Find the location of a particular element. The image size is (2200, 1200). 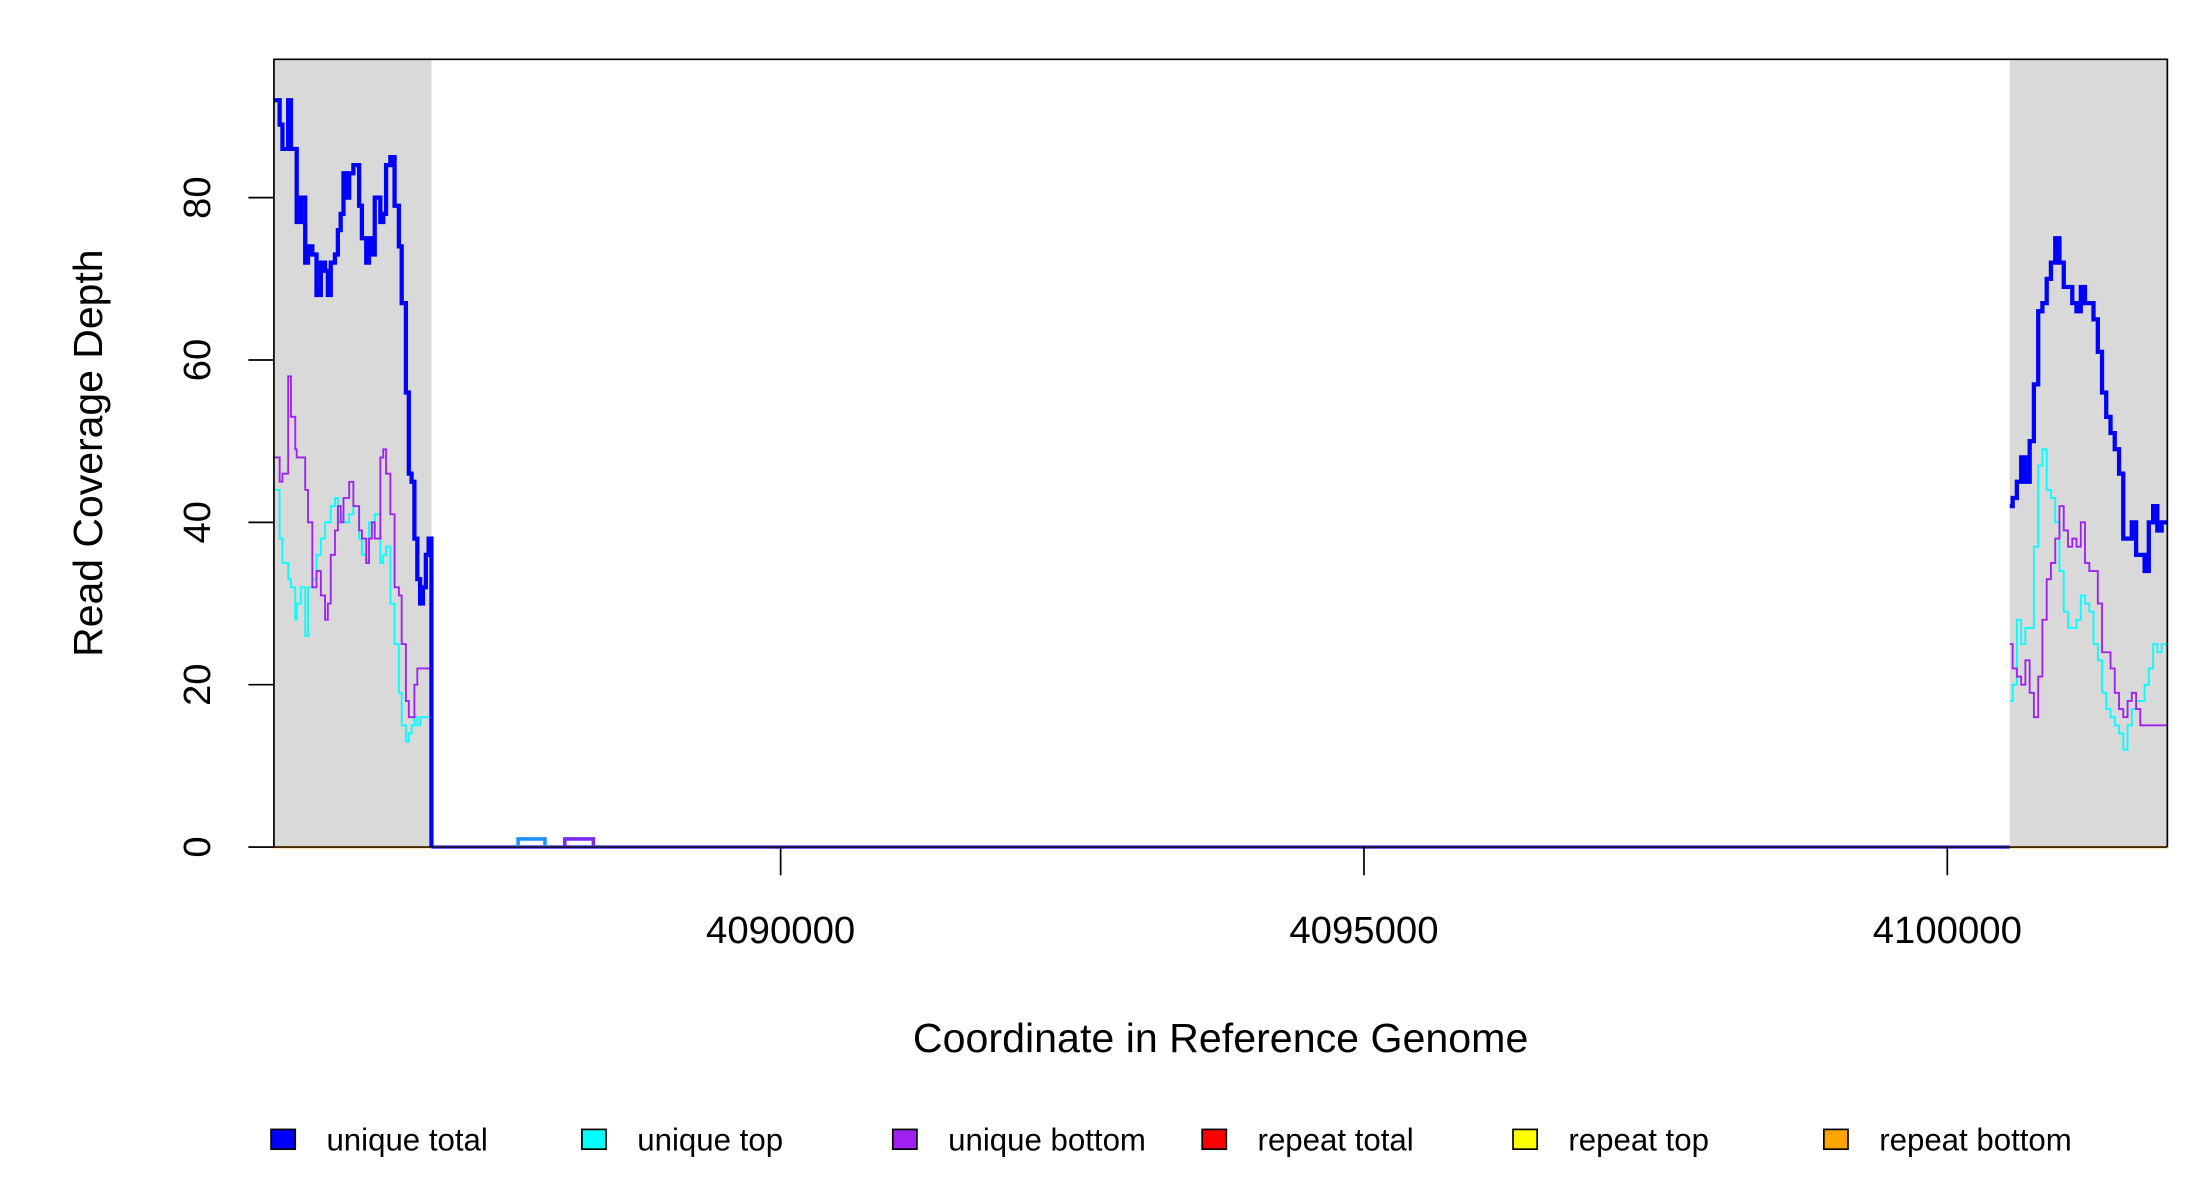

y-tick-label: 60 is located at coordinates (197, 360).